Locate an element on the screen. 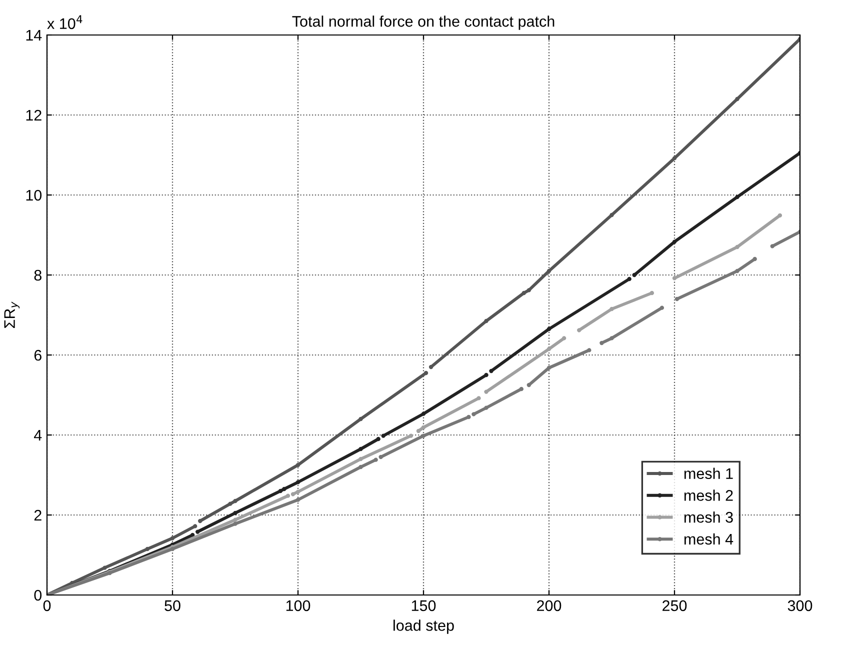 The width and height of the screenshot is (842, 654). y-tick-label: 12 is located at coordinates (34, 115).